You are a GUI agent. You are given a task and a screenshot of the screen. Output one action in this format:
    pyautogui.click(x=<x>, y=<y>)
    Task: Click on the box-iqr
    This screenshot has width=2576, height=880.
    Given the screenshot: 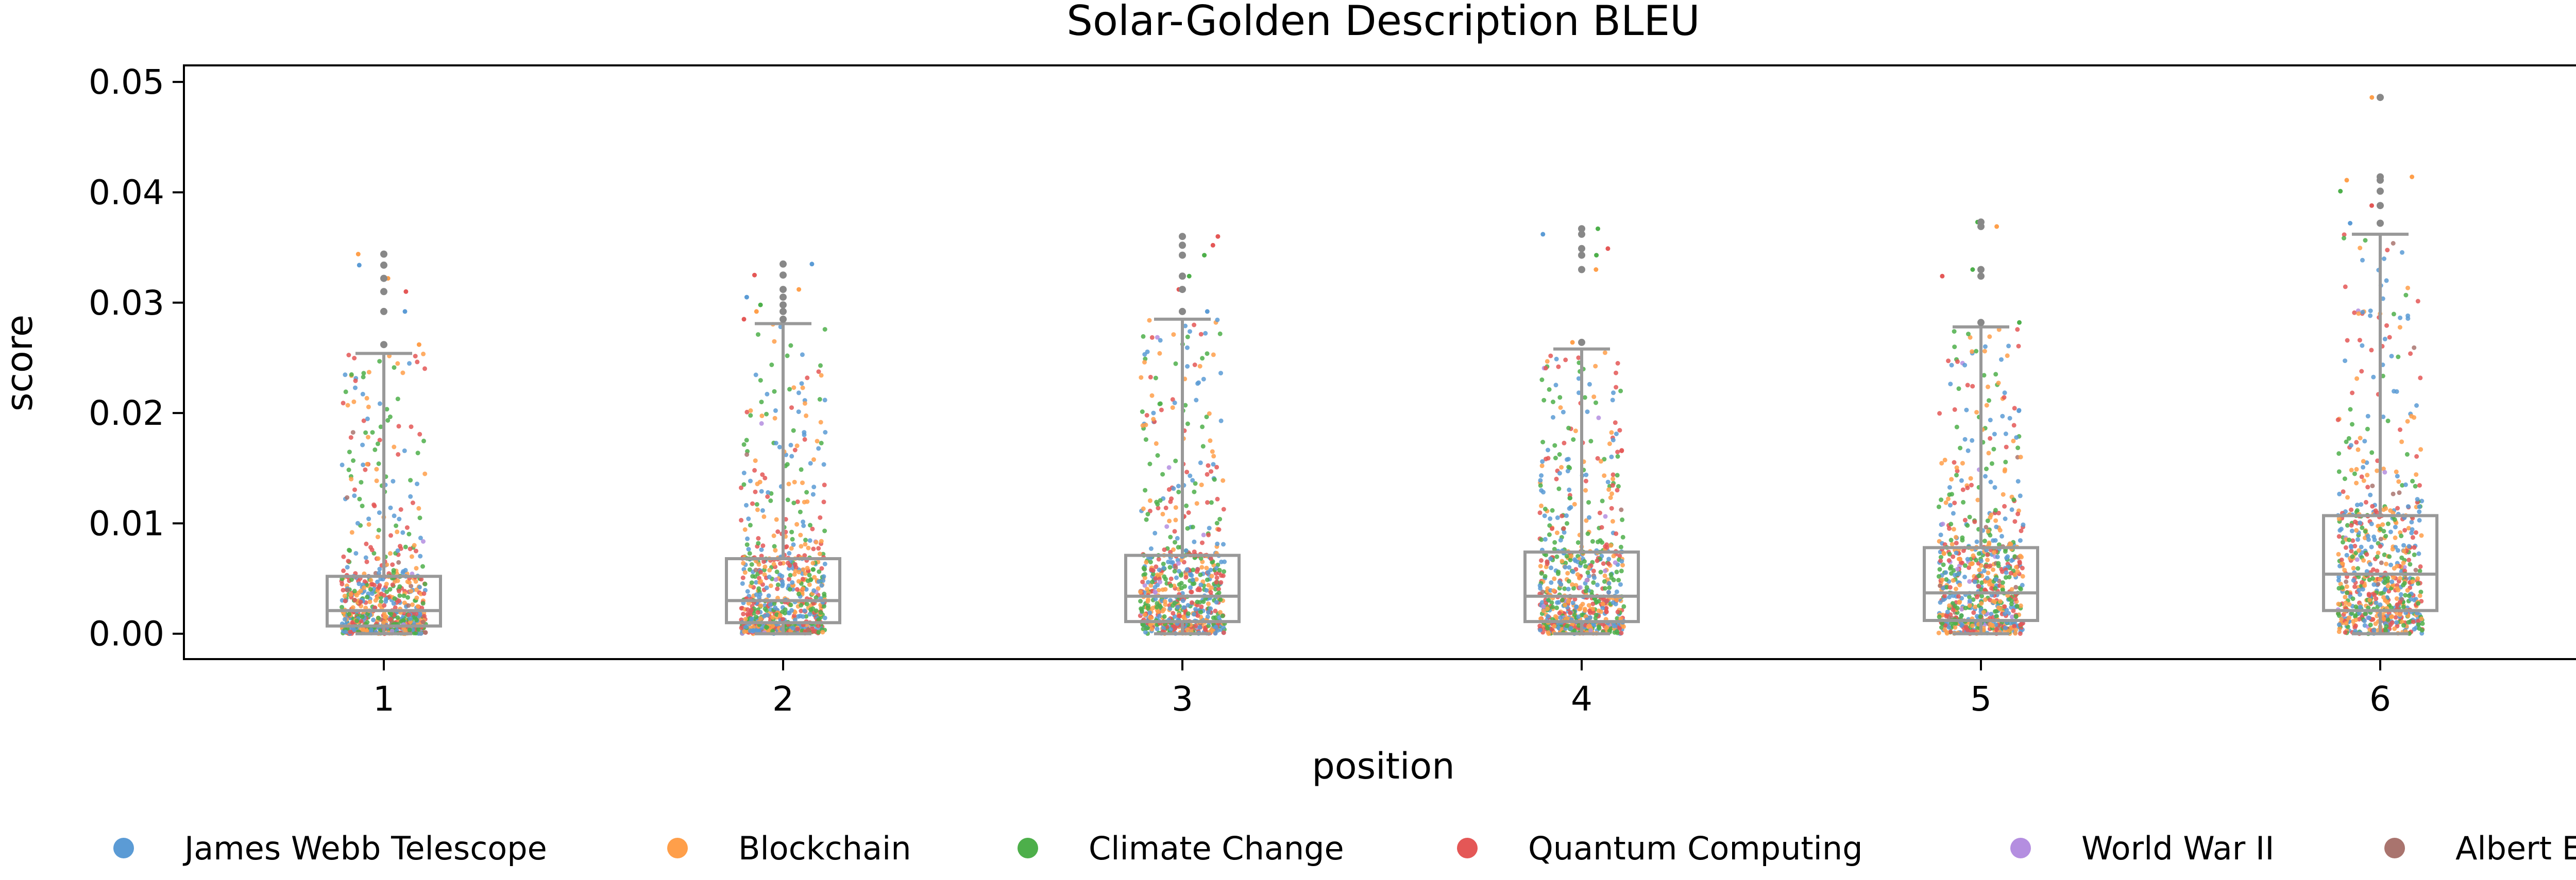 What is the action you would take?
    pyautogui.click(x=1581, y=587)
    